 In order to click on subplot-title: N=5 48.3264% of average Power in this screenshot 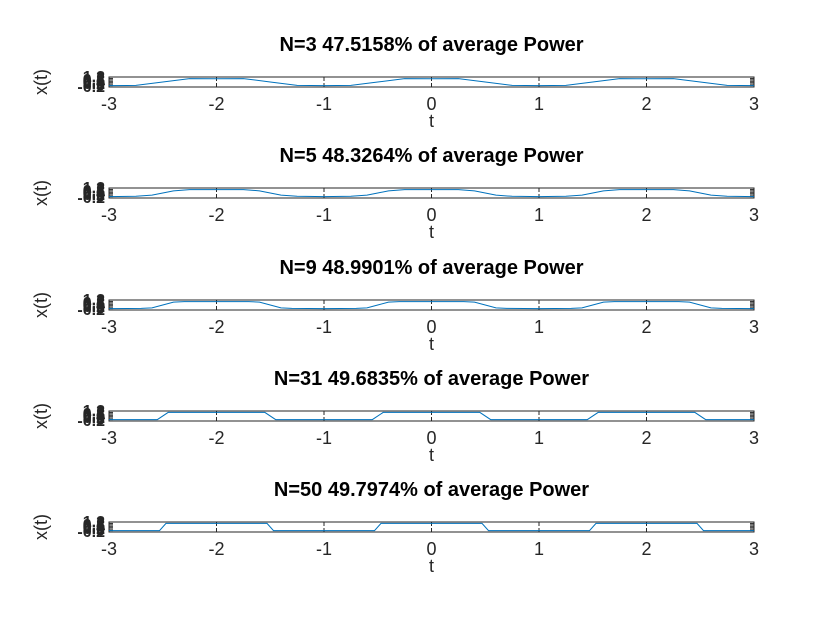, I will do `click(431, 156)`.